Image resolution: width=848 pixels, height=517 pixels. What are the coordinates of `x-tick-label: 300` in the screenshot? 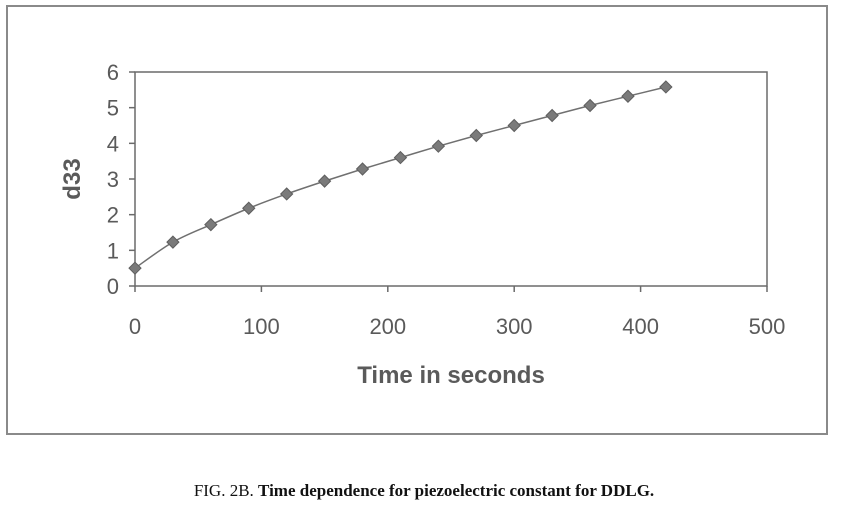 It's located at (514, 326).